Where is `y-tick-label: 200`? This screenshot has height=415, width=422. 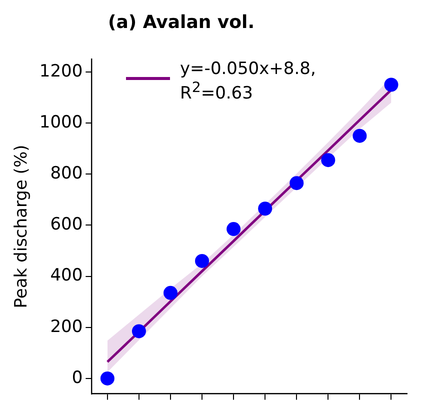 y-tick-label: 200 is located at coordinates (66, 326).